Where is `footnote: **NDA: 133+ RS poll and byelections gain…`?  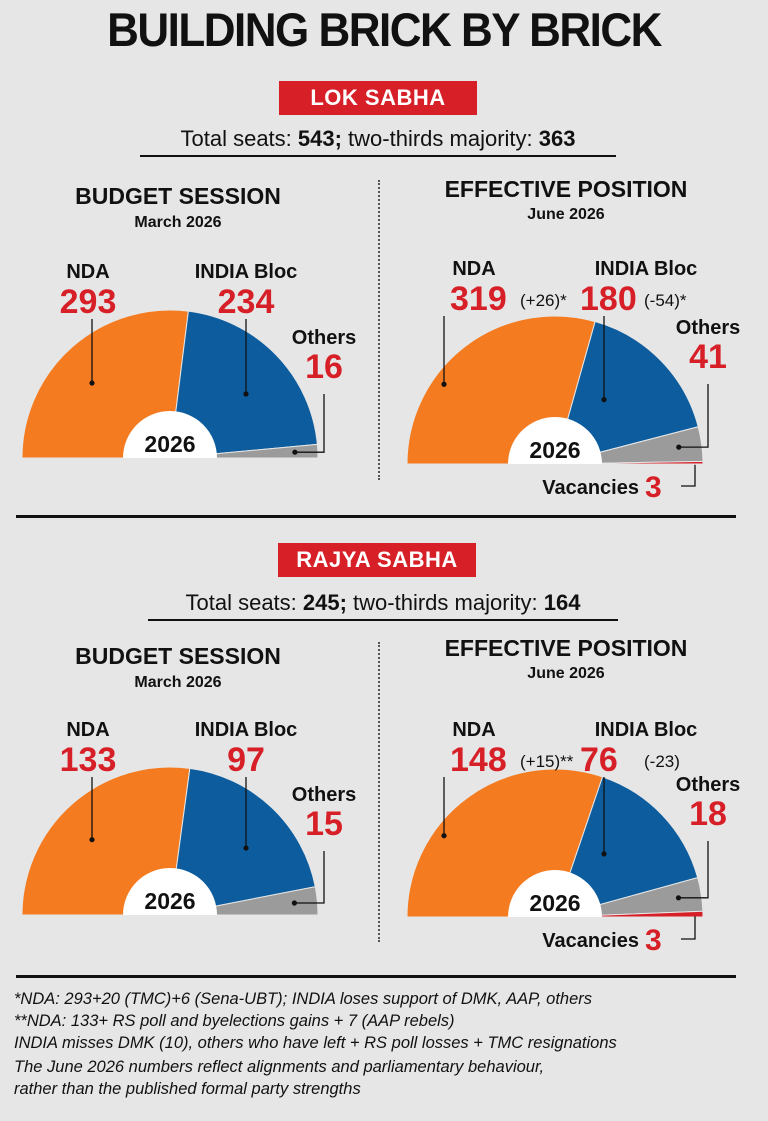
footnote: **NDA: 133+ RS poll and byelections gain… is located at coordinates (234, 1021).